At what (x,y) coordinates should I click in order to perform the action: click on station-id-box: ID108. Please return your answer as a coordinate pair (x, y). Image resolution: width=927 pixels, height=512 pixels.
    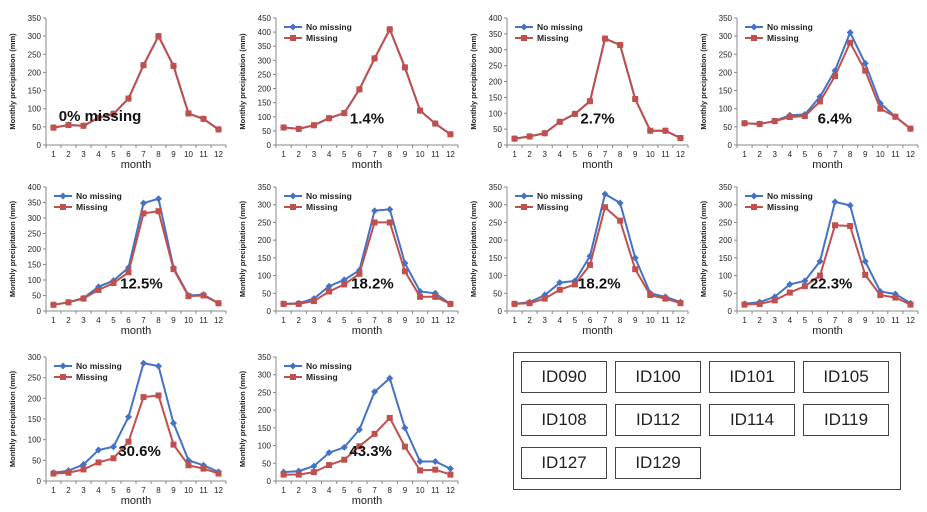
    Looking at the image, I should click on (564, 420).